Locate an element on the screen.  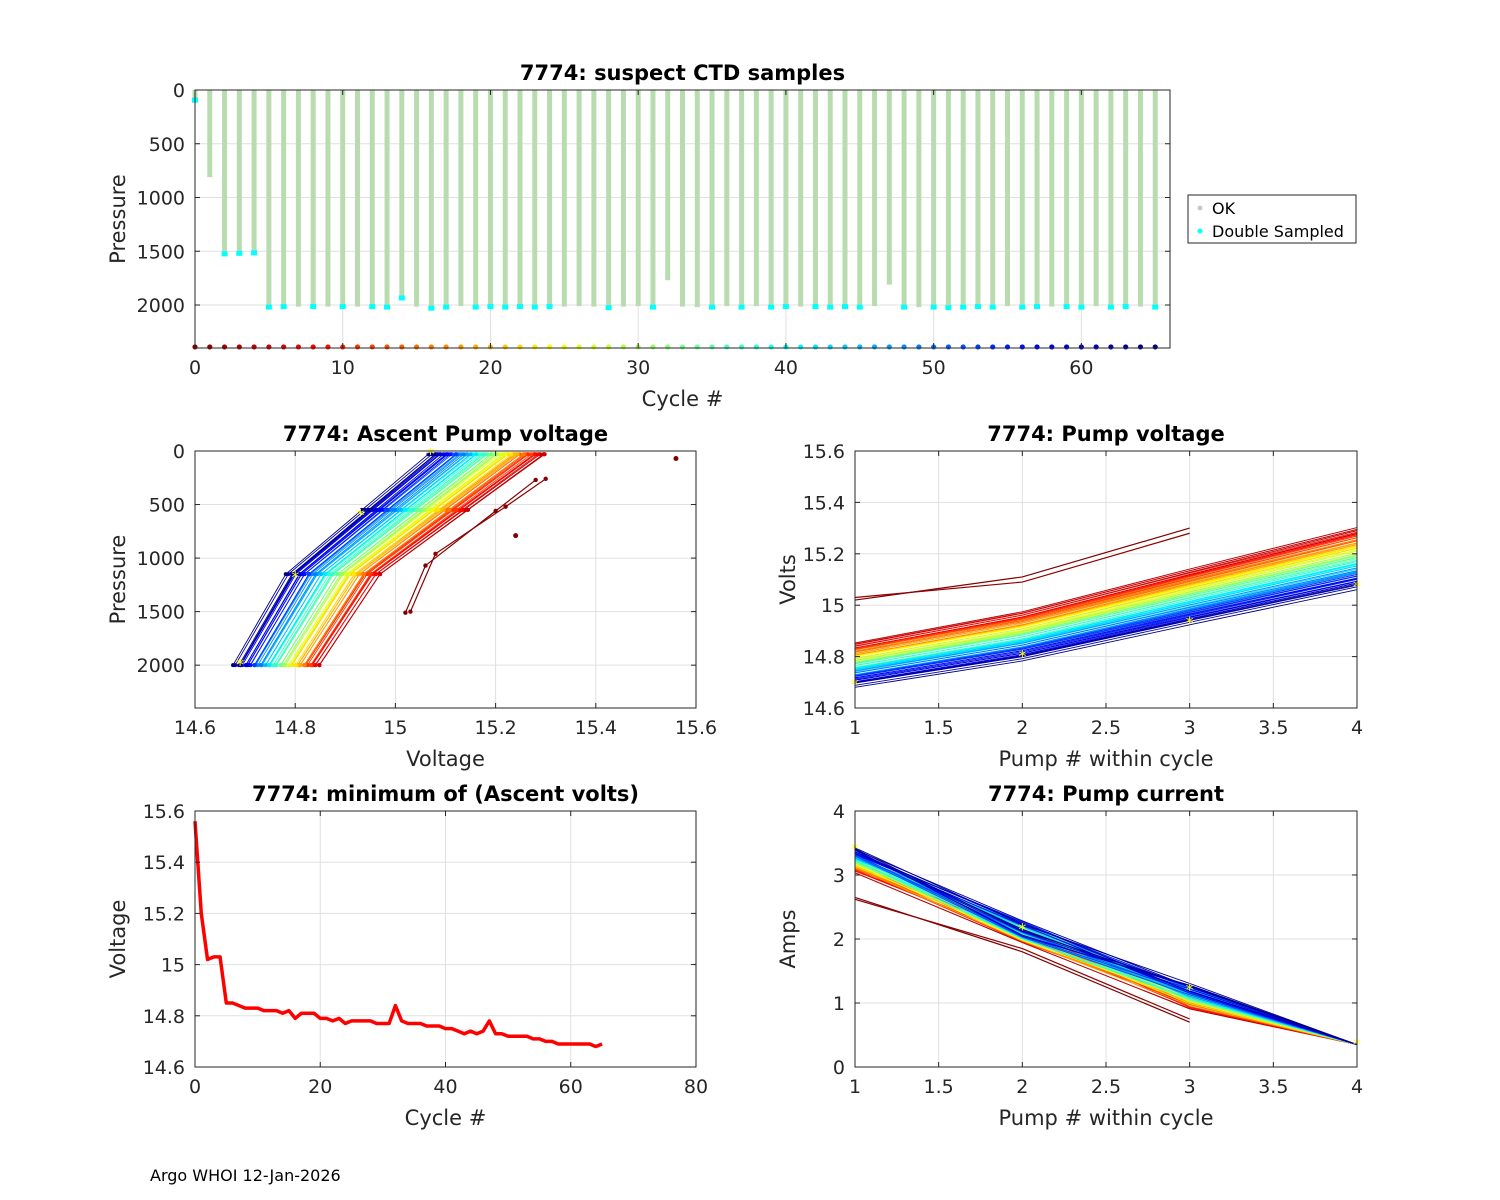
y-tick-label: 14.8 is located at coordinates (824, 658).